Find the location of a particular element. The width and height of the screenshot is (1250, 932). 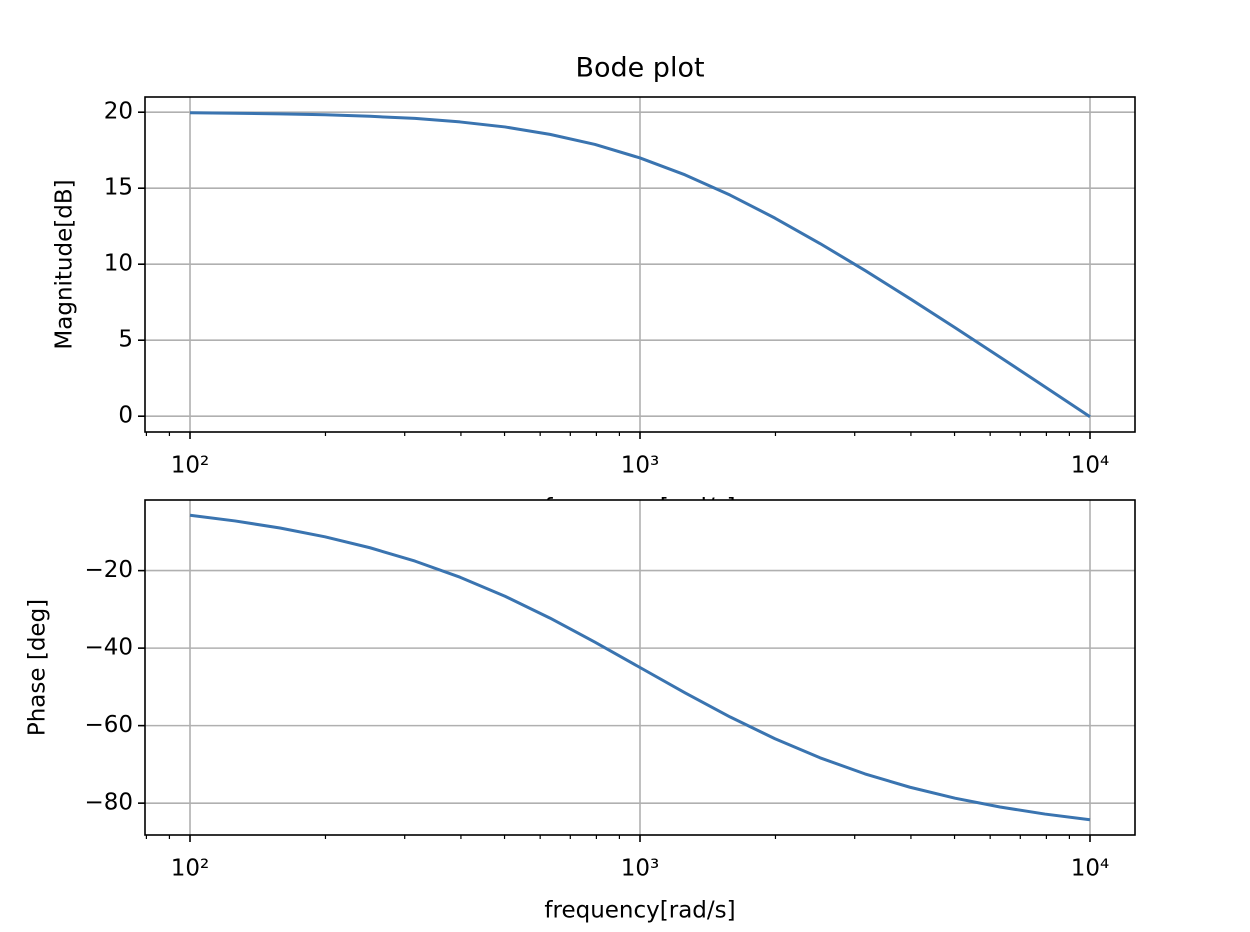

y-tick-label: −80 is located at coordinates (108, 803).